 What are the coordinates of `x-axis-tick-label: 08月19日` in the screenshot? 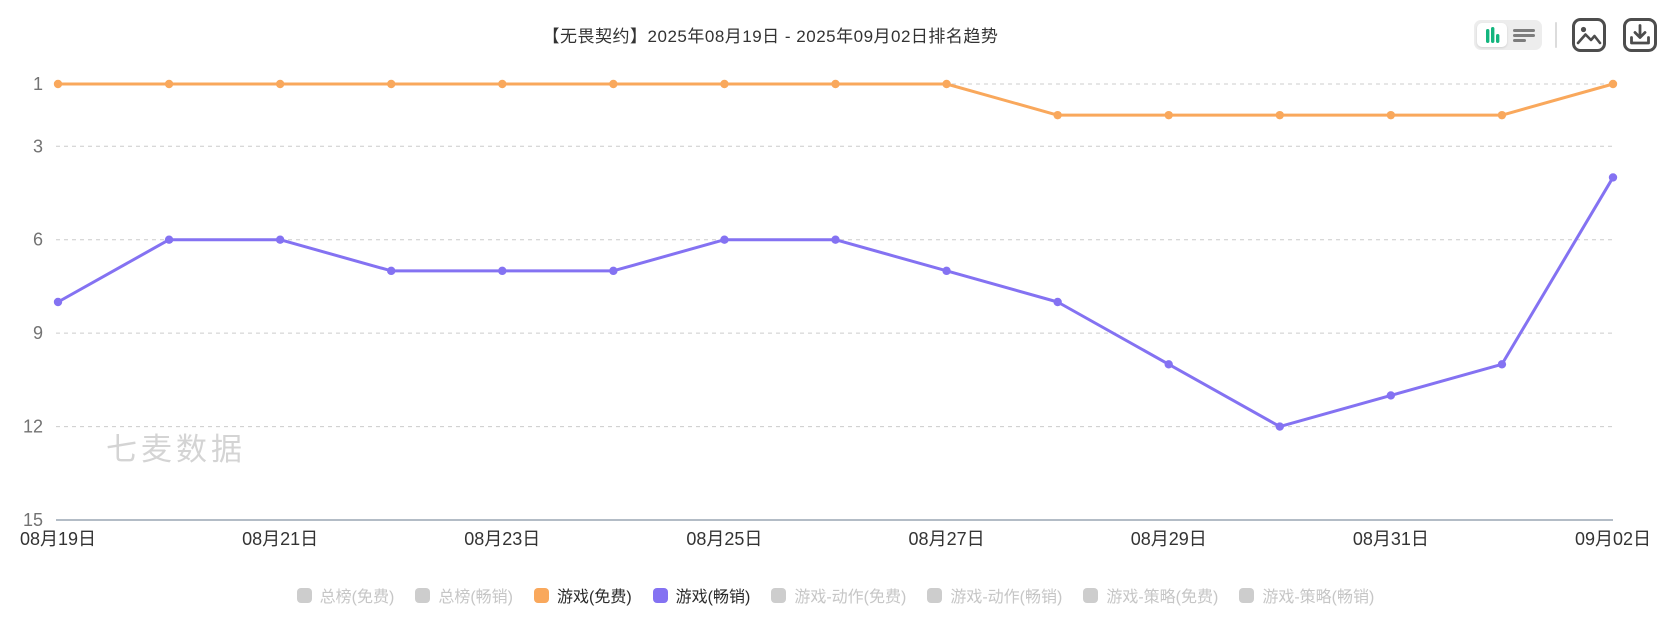 It's located at (58, 539).